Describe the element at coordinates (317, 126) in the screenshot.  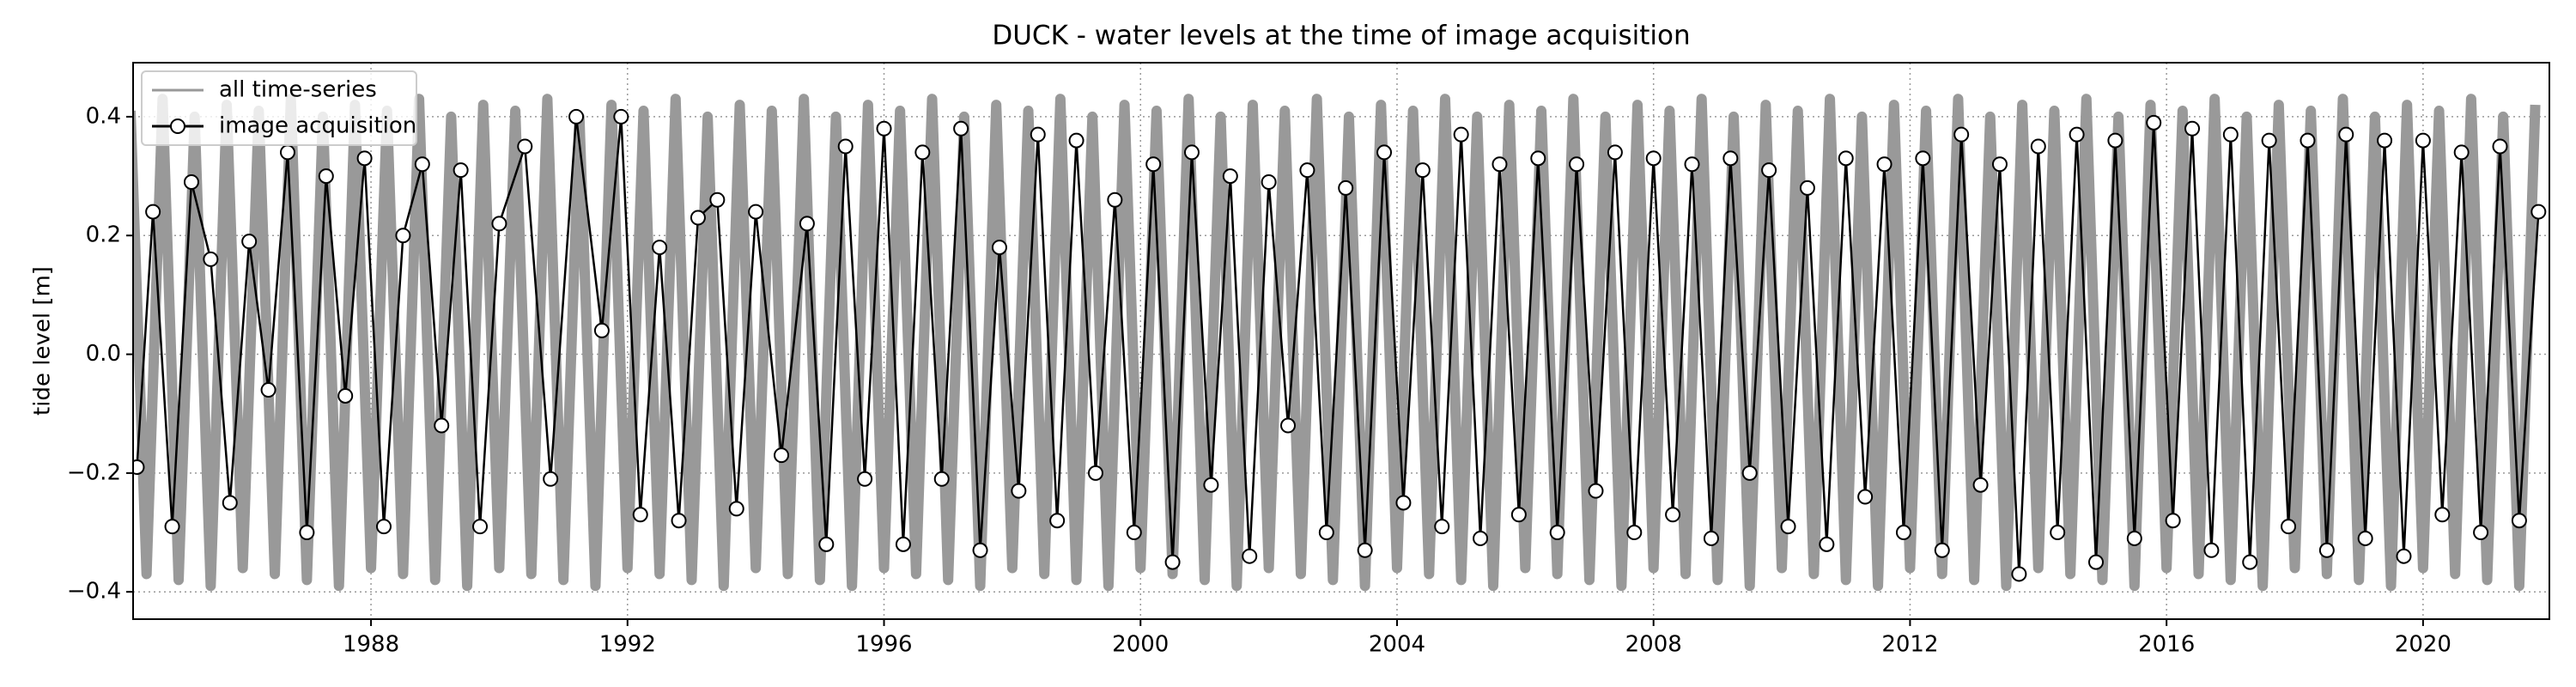
I see `legend-label: image acquisition` at that location.